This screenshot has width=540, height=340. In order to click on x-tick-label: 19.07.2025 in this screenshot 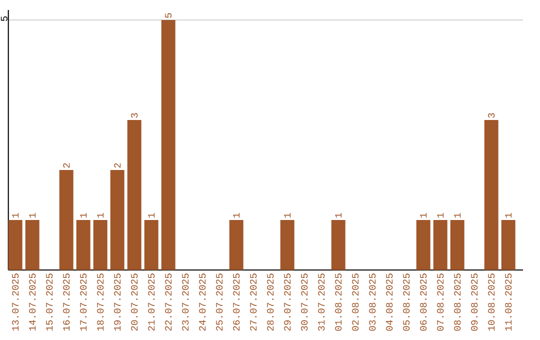, I will do `click(117, 302)`.